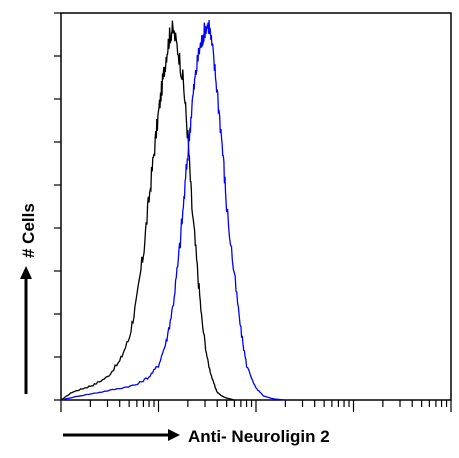 This screenshot has width=459, height=458. What do you see at coordinates (57, 206) in the screenshot?
I see `y-axis-ticks` at bounding box center [57, 206].